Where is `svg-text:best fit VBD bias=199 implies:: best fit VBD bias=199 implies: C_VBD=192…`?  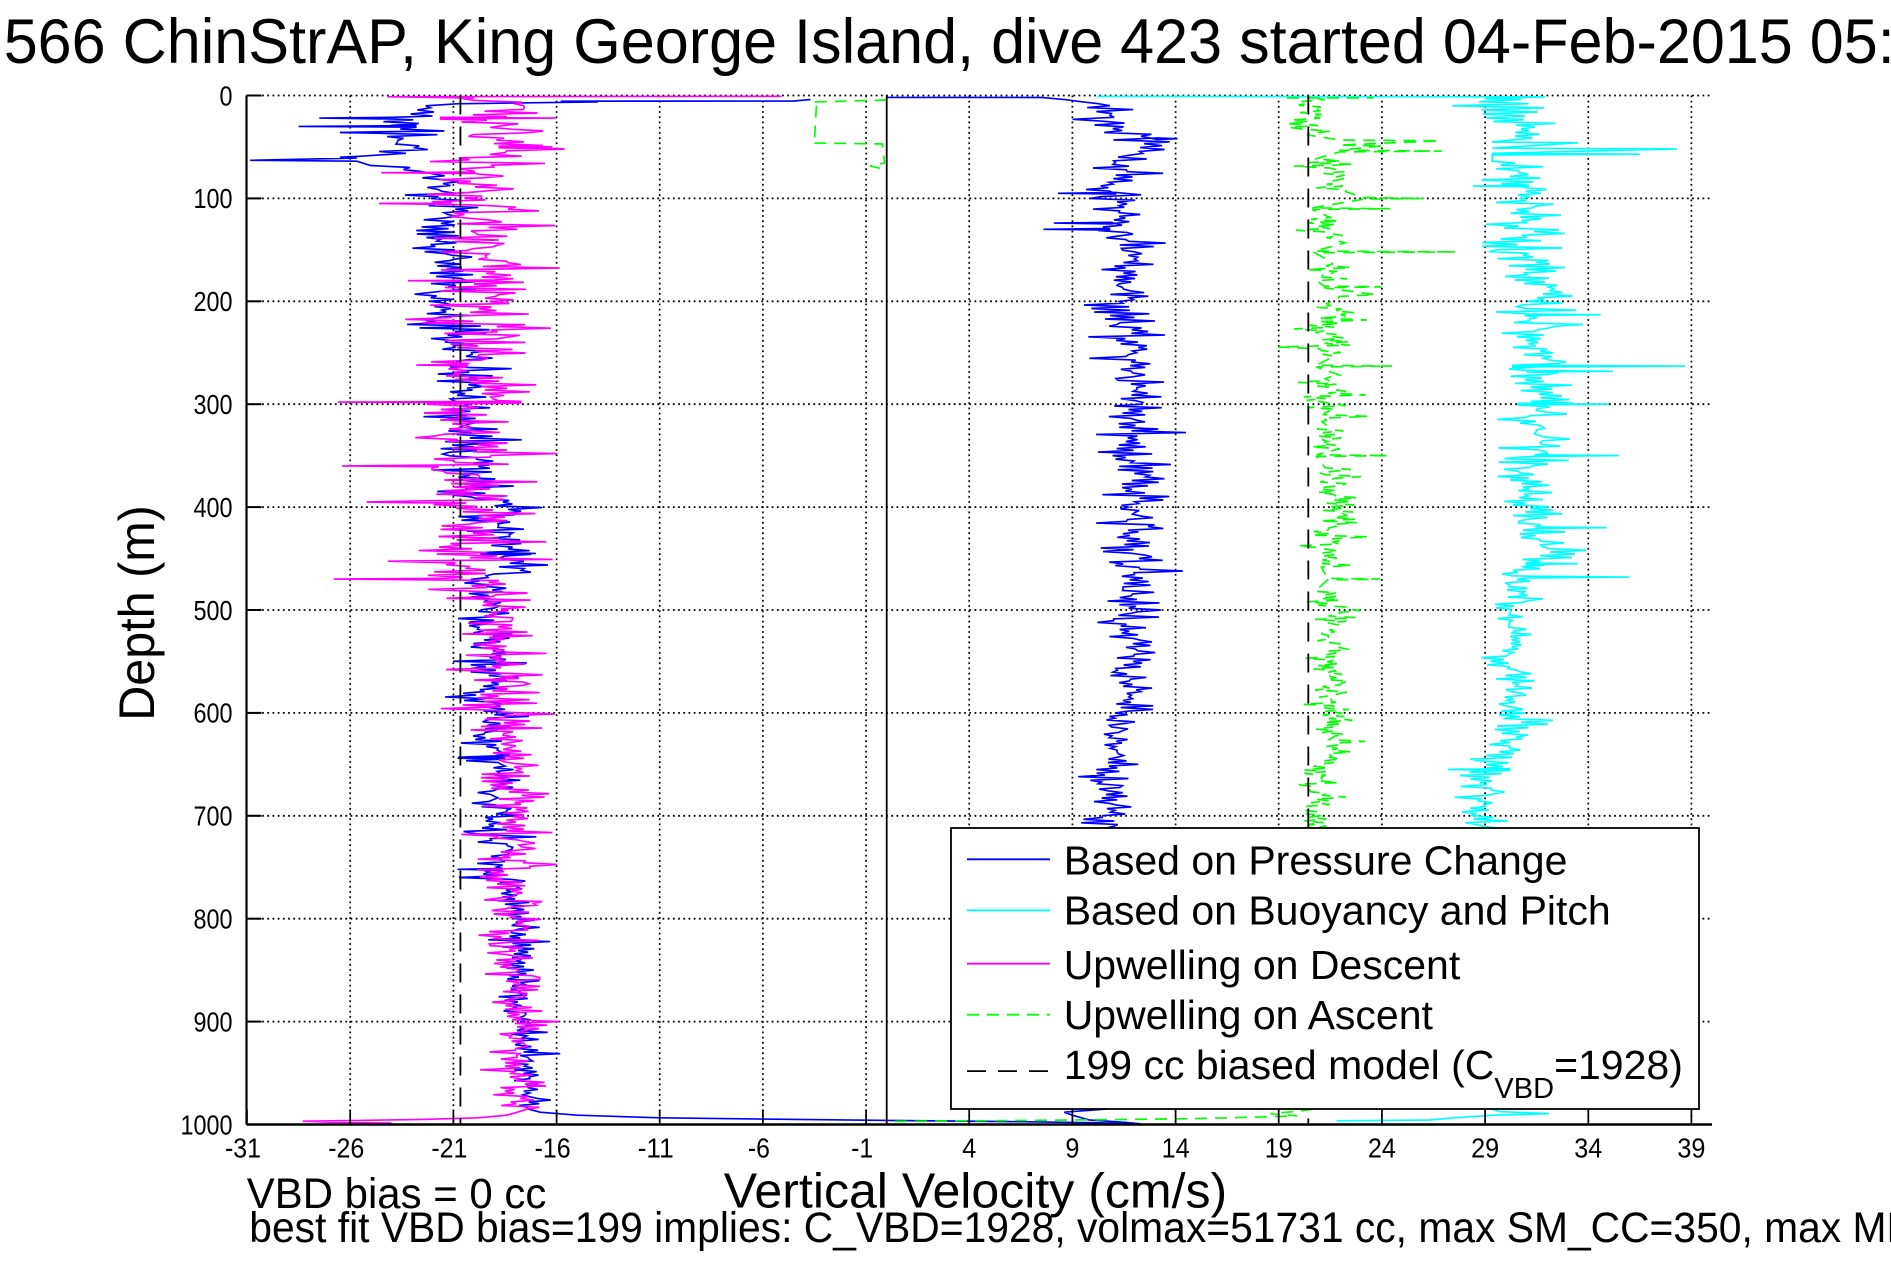
svg-text:best fit VBD bias=199 implies:: best fit VBD bias=199 implies: C_VBD=192… is located at coordinates (1070, 1228).